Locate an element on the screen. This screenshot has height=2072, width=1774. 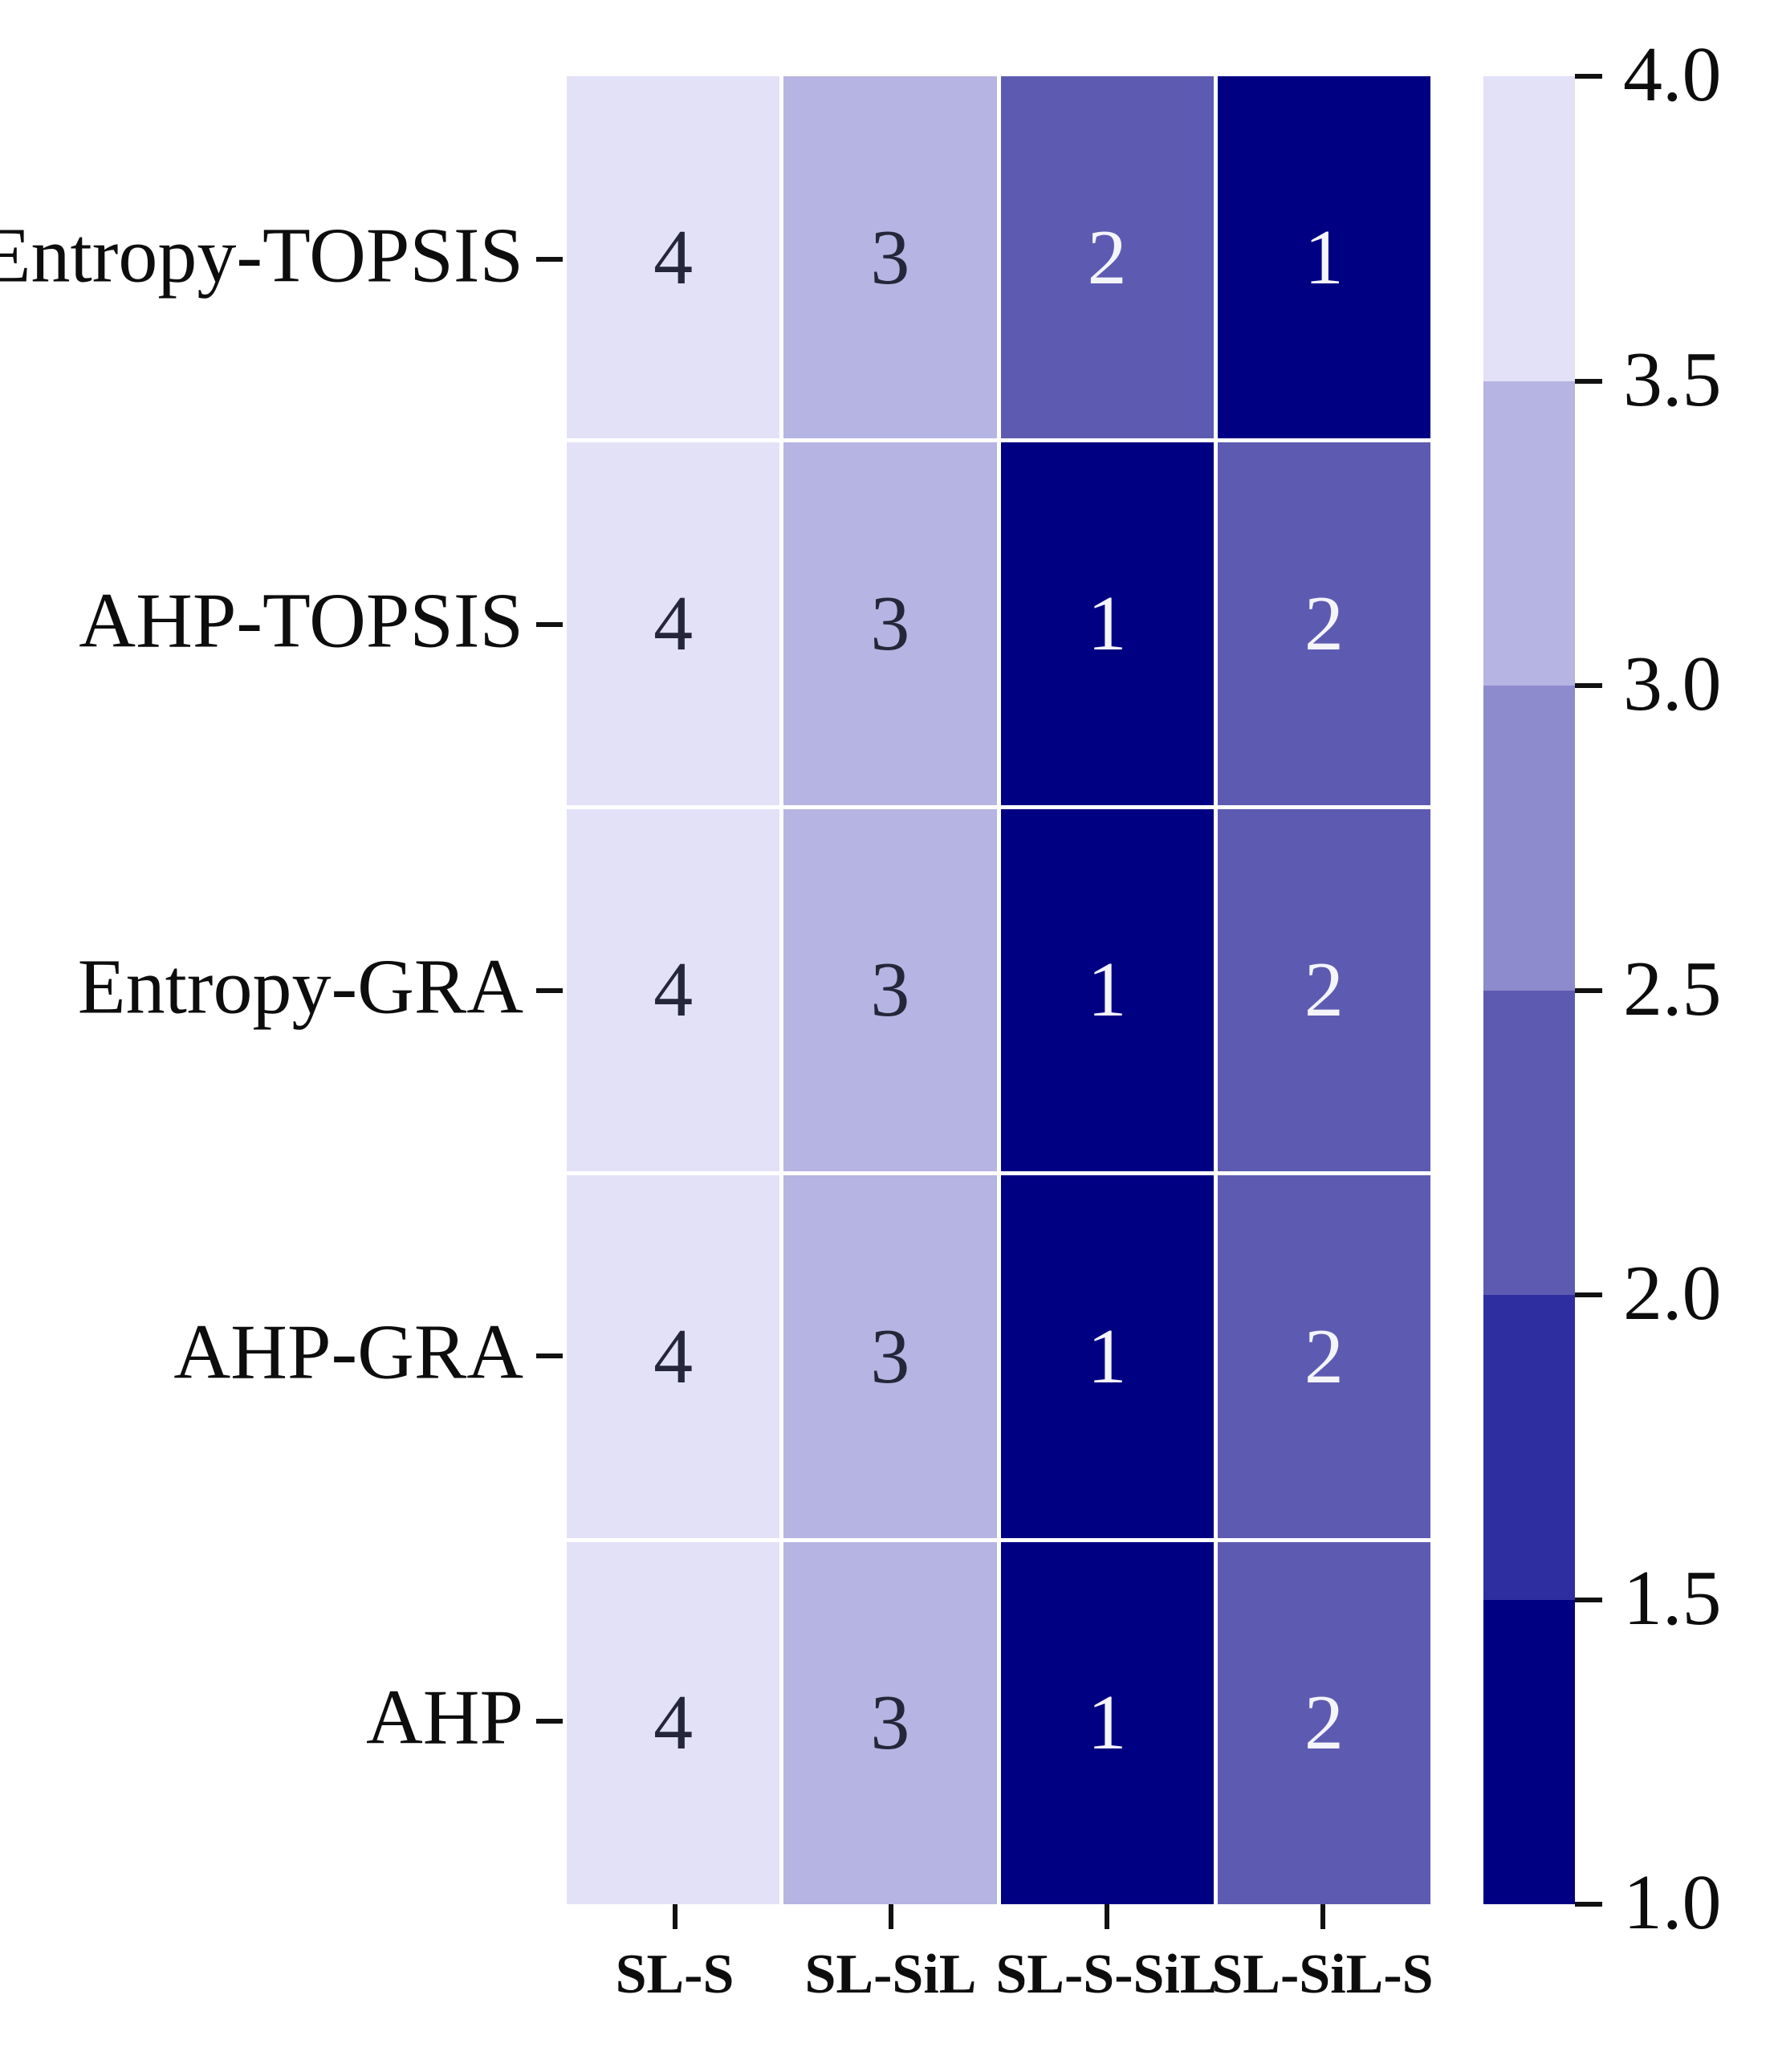
heatmap-cell-ahp-gra-sl-sil-s: 2 is located at coordinates (1323, 1356).